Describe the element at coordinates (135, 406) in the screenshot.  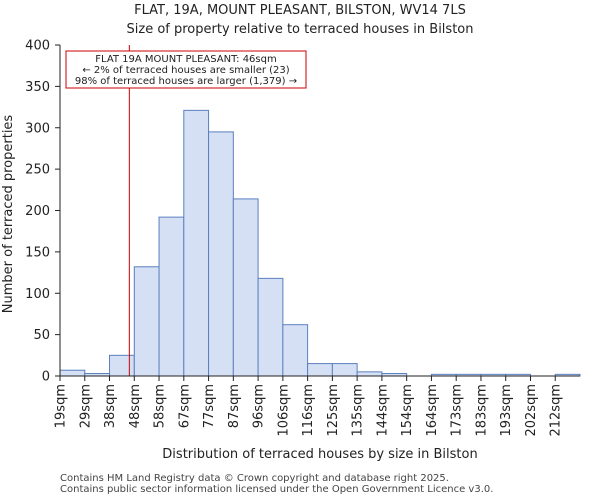
I see `x-tick-label: 48sqm` at that location.